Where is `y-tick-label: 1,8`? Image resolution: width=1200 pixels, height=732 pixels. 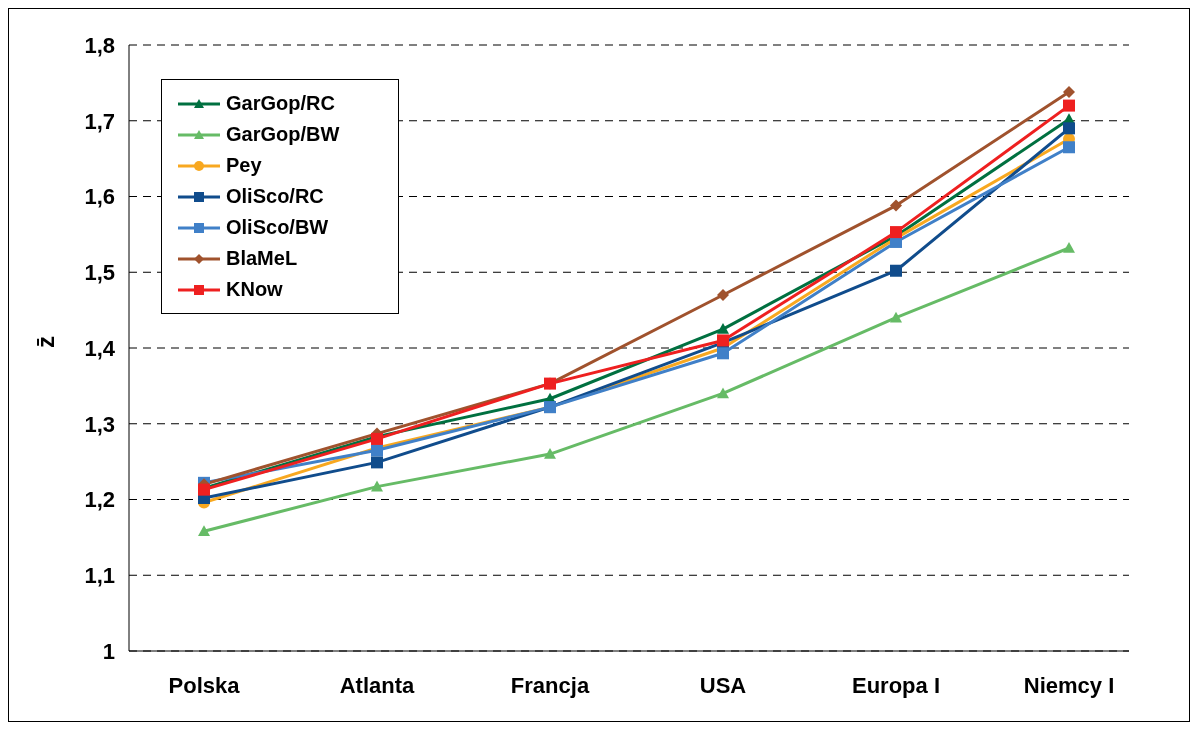 y-tick-label: 1,8 is located at coordinates (99, 45).